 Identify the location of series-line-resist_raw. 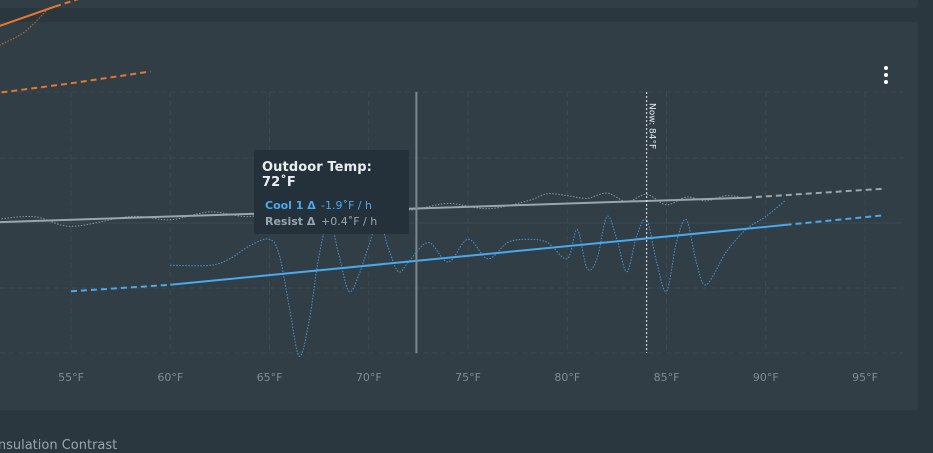
(373, 209).